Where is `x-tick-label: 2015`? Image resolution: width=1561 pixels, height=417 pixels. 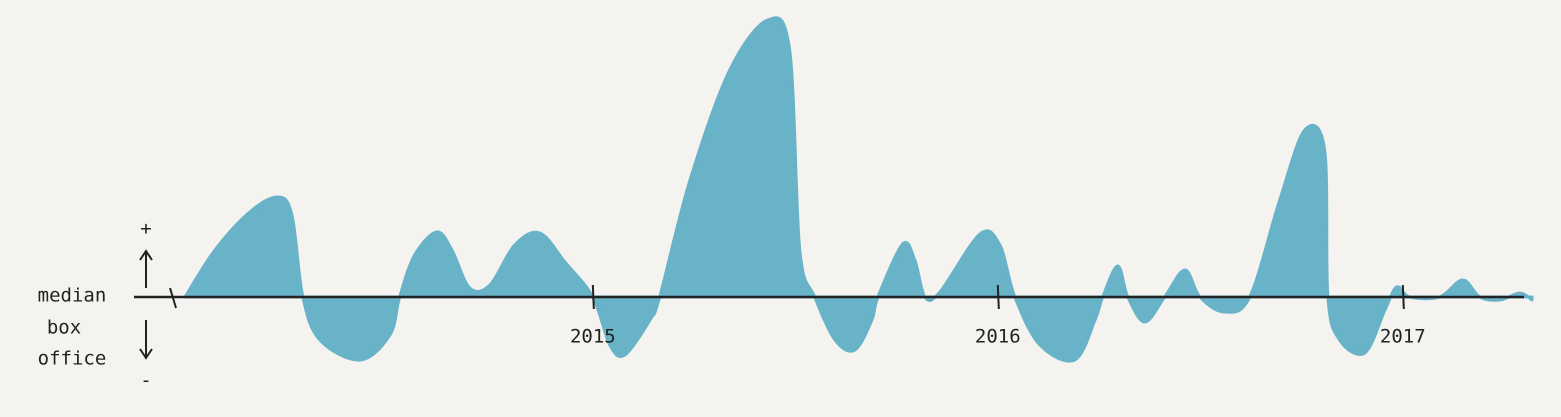
x-tick-label: 2015 is located at coordinates (593, 337).